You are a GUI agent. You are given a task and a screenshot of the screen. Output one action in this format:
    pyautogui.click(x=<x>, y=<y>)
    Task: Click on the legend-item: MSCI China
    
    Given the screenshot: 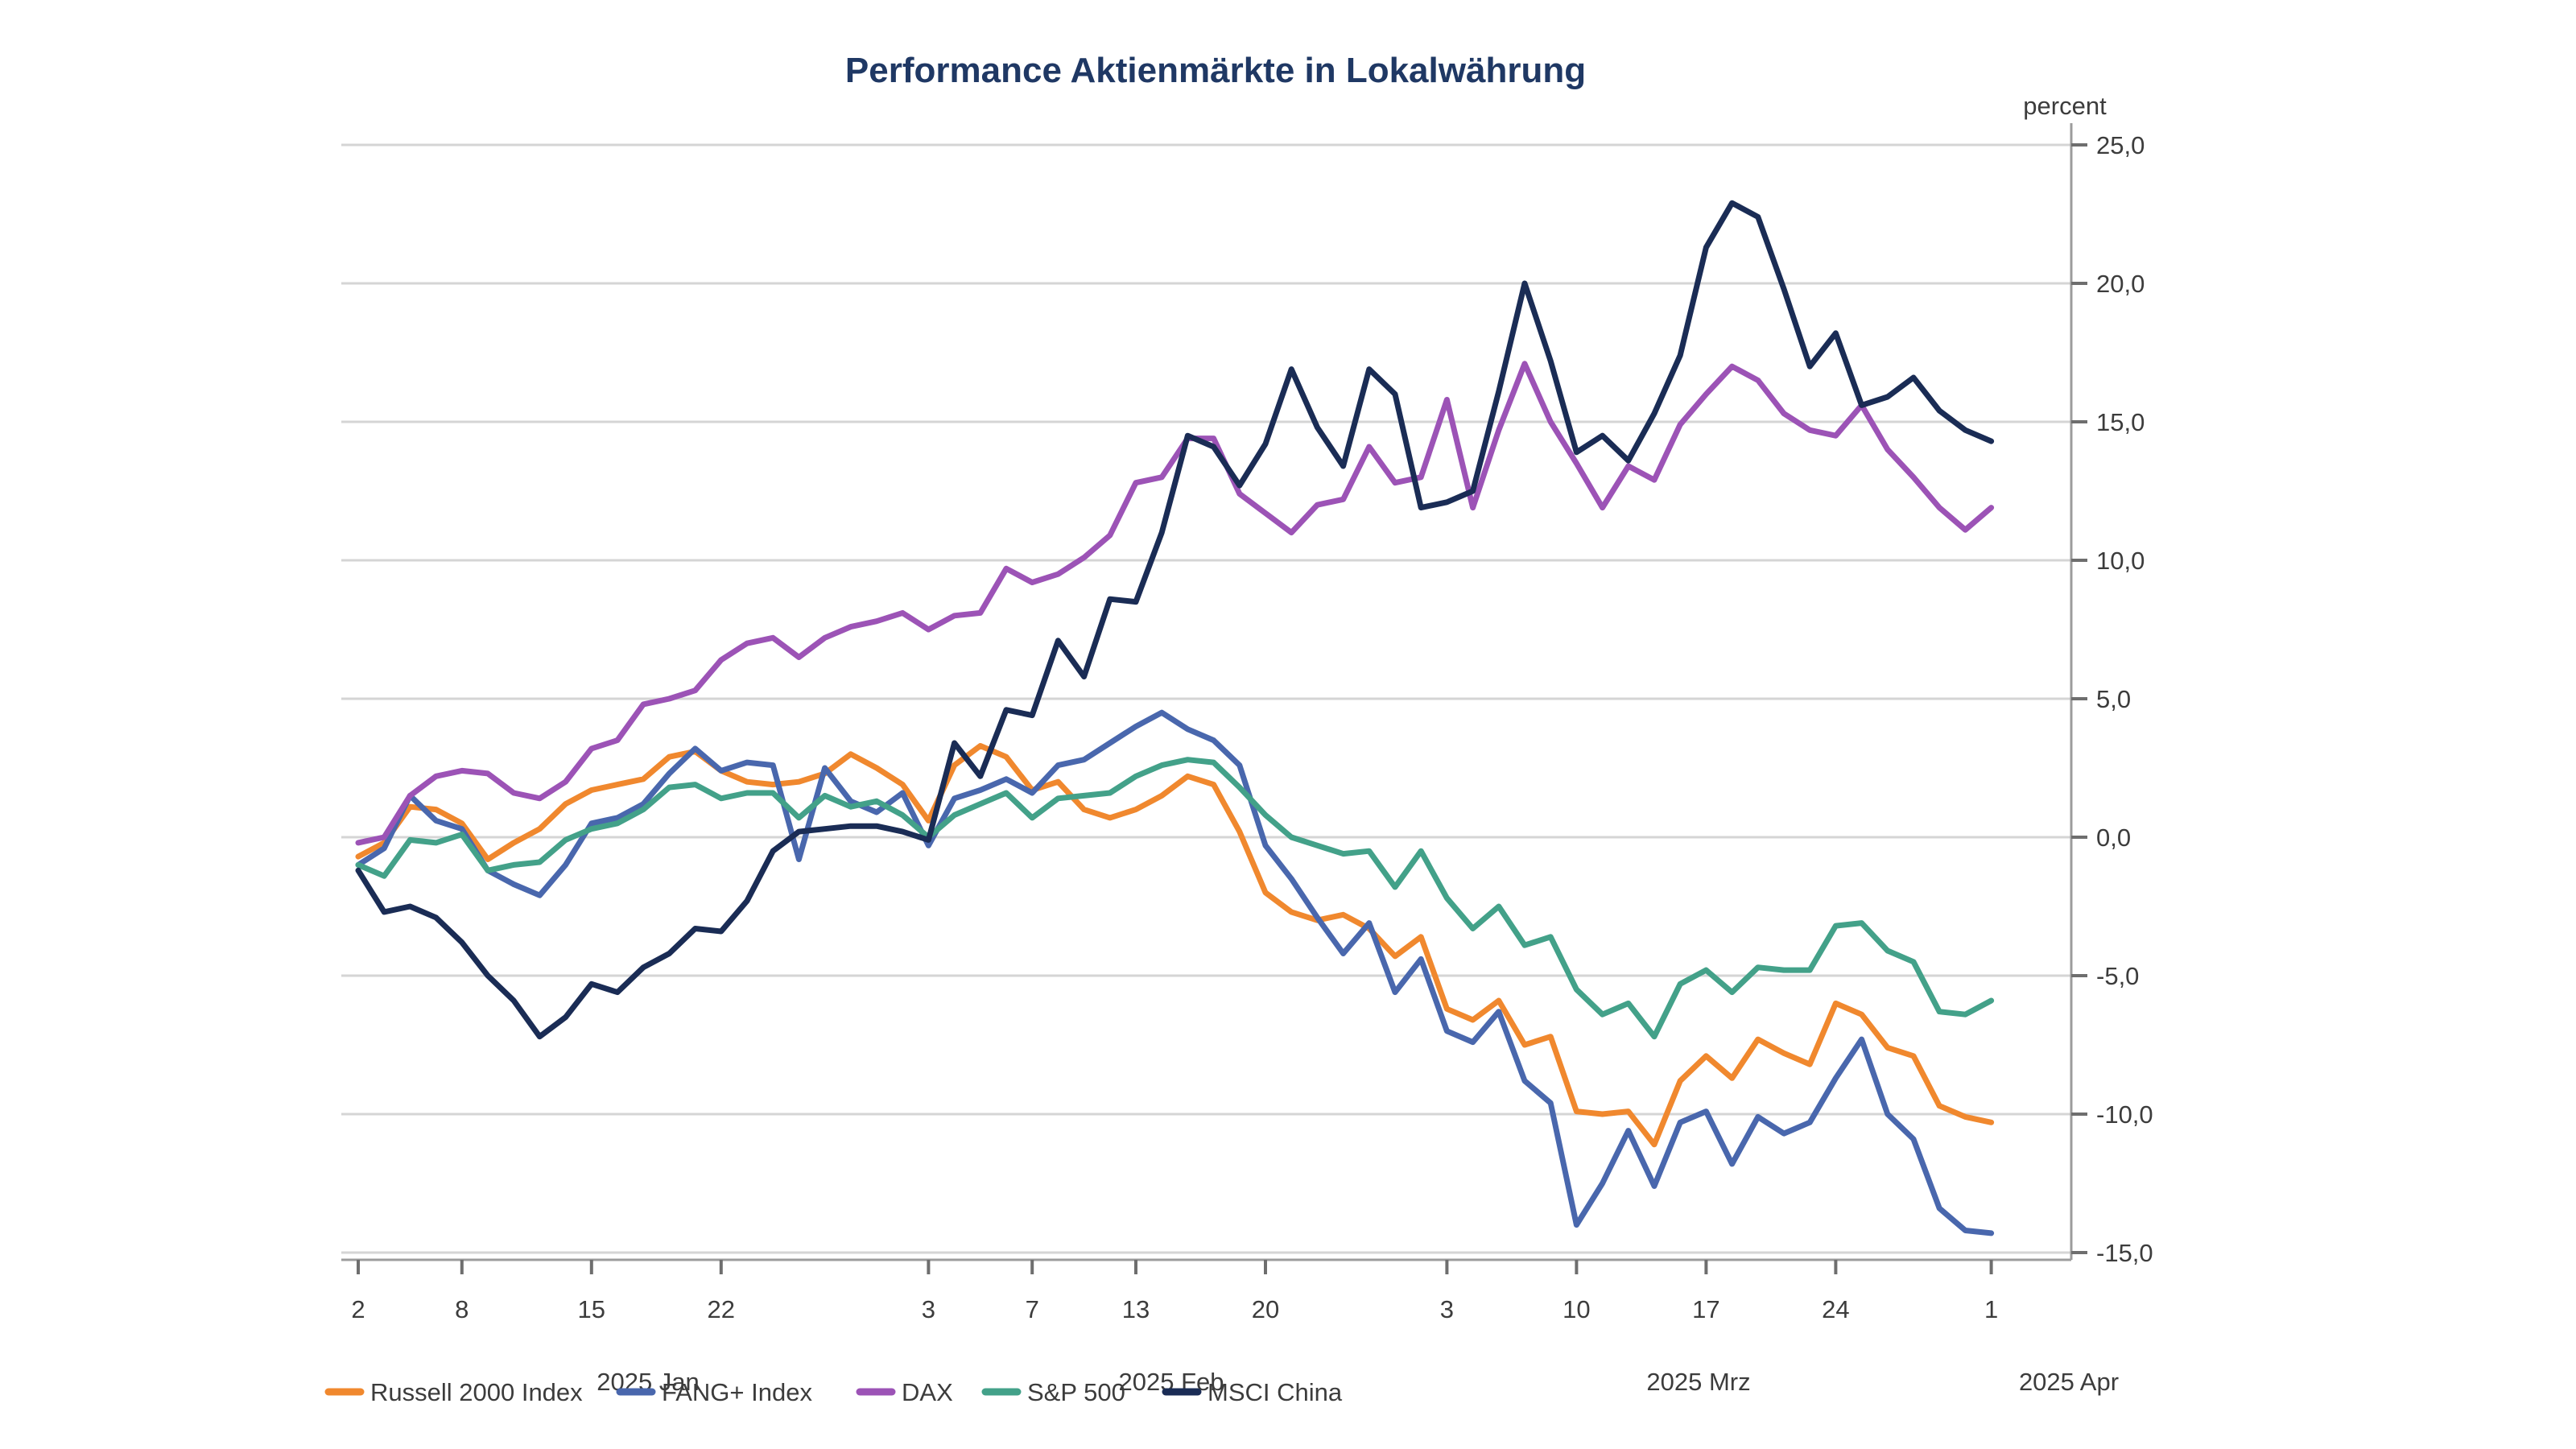 What is the action you would take?
    pyautogui.click(x=1252, y=1392)
    